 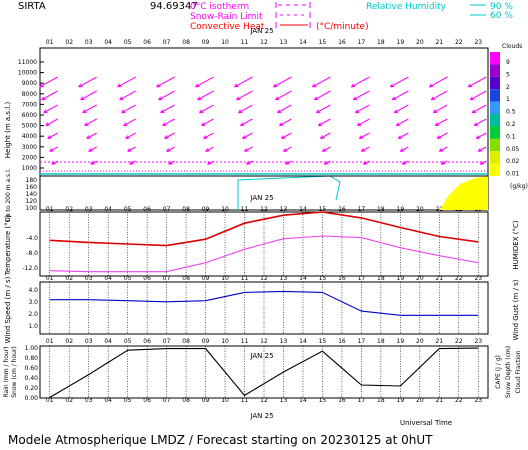 What do you see at coordinates (464, 193) in the screenshot?
I see `snow-area` at bounding box center [464, 193].